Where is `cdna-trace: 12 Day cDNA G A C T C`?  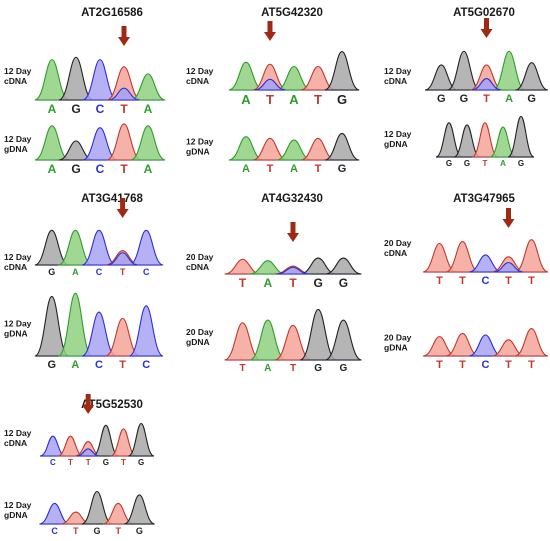 cdna-trace: 12 Day cDNA G A C T C is located at coordinates (84, 237).